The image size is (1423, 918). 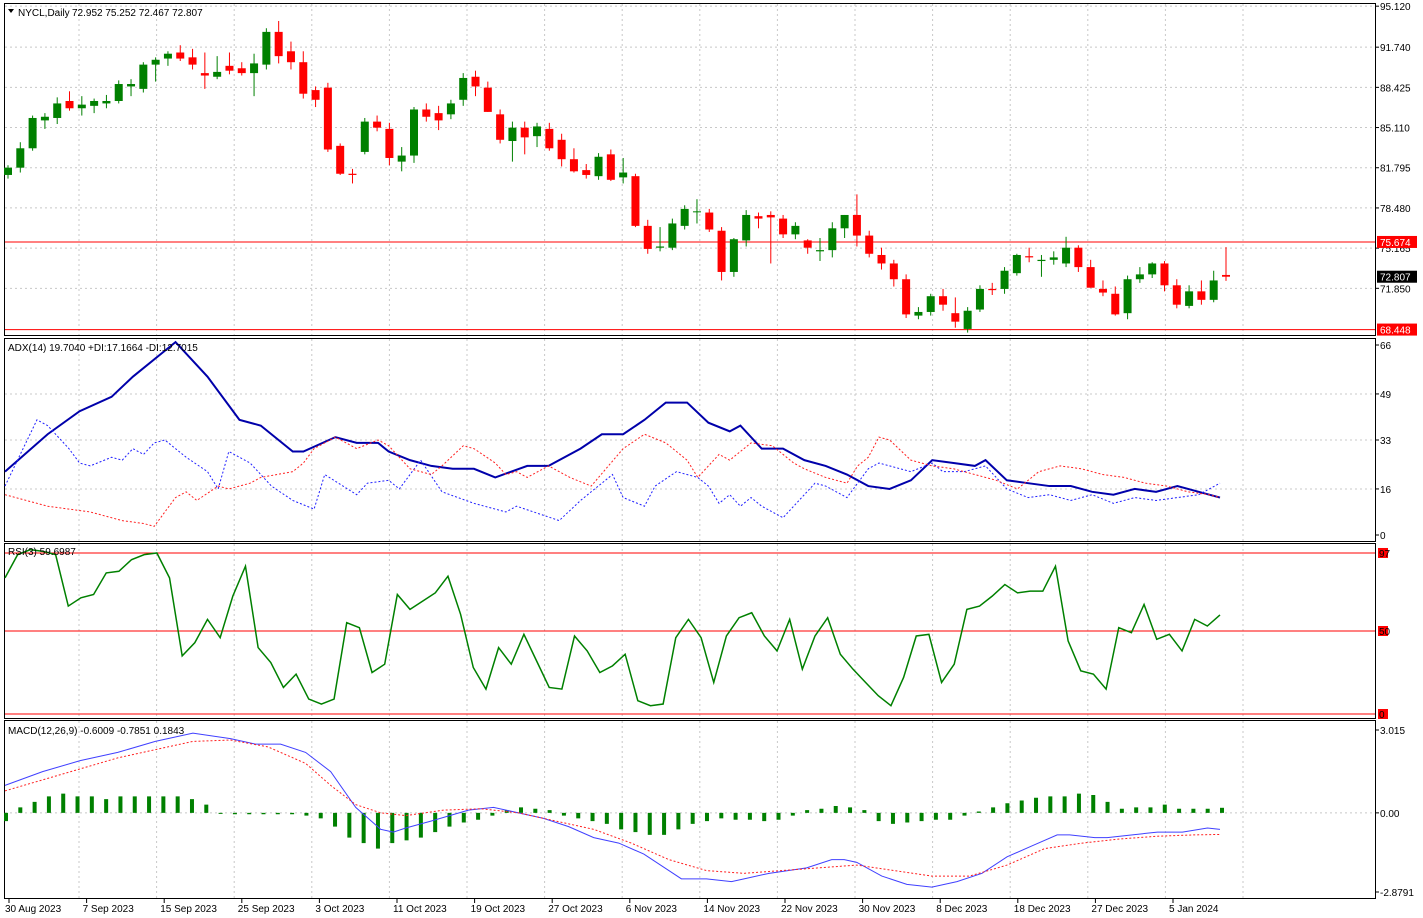 I want to click on adx-y-tick-label: 16, so click(x=1386, y=490).